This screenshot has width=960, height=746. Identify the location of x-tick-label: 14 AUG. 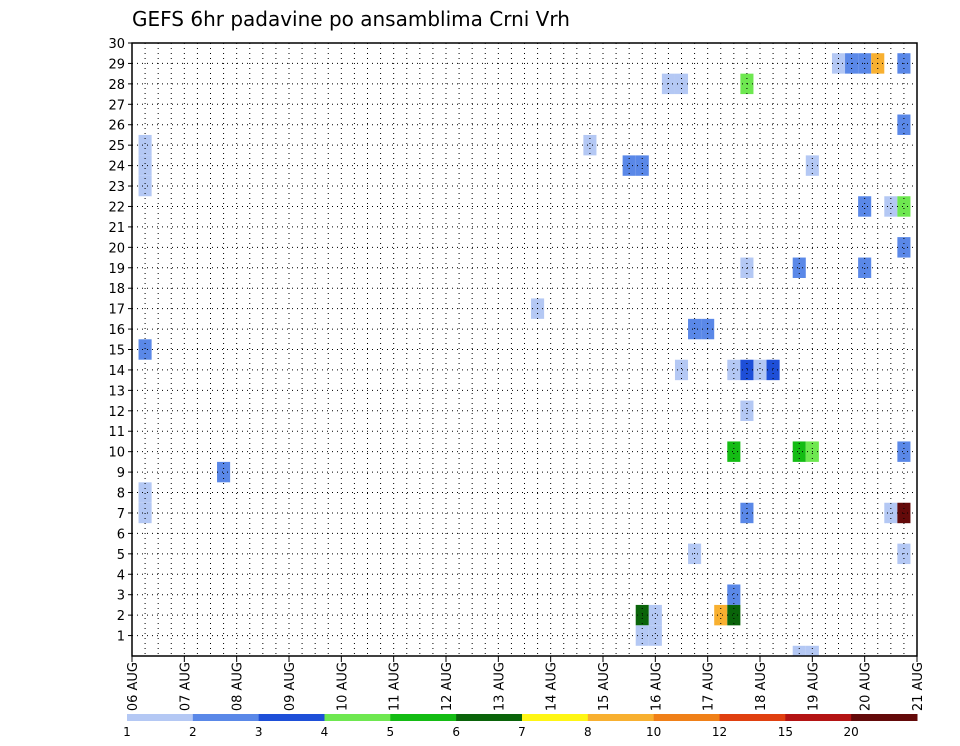
(552, 686).